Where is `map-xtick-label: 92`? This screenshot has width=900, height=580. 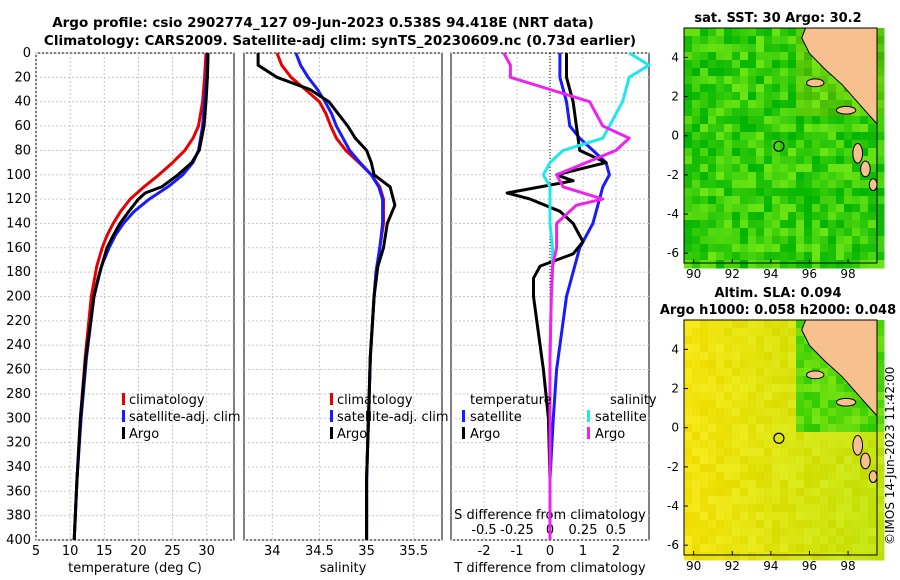 map-xtick-label: 92 is located at coordinates (732, 274).